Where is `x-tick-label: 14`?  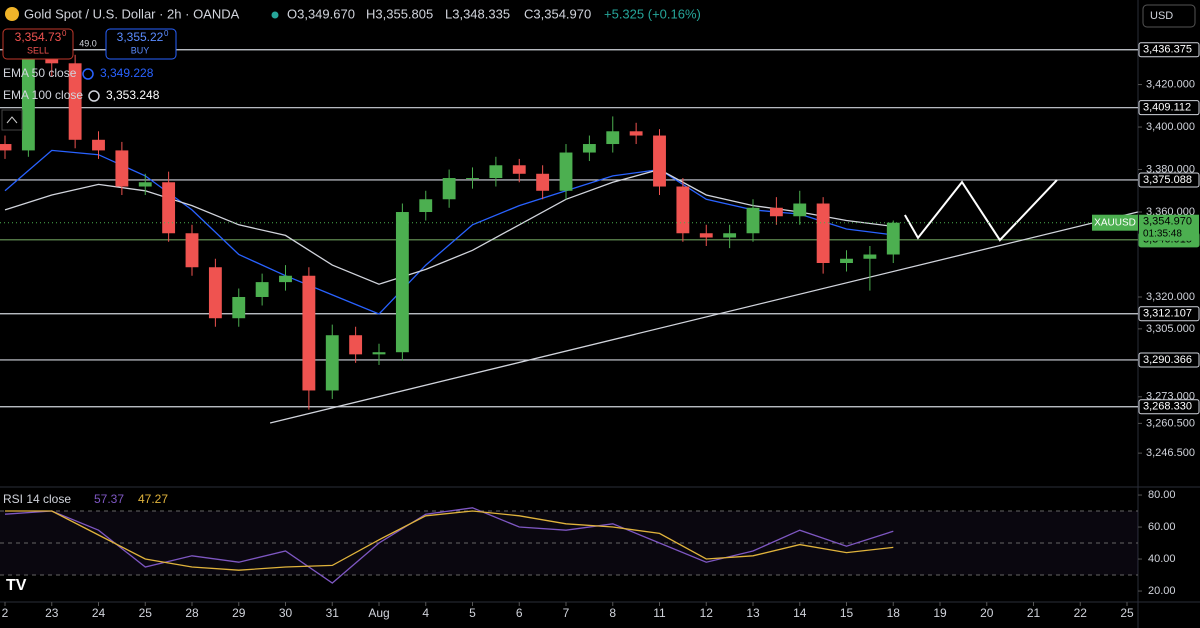
x-tick-label: 14 is located at coordinates (800, 613).